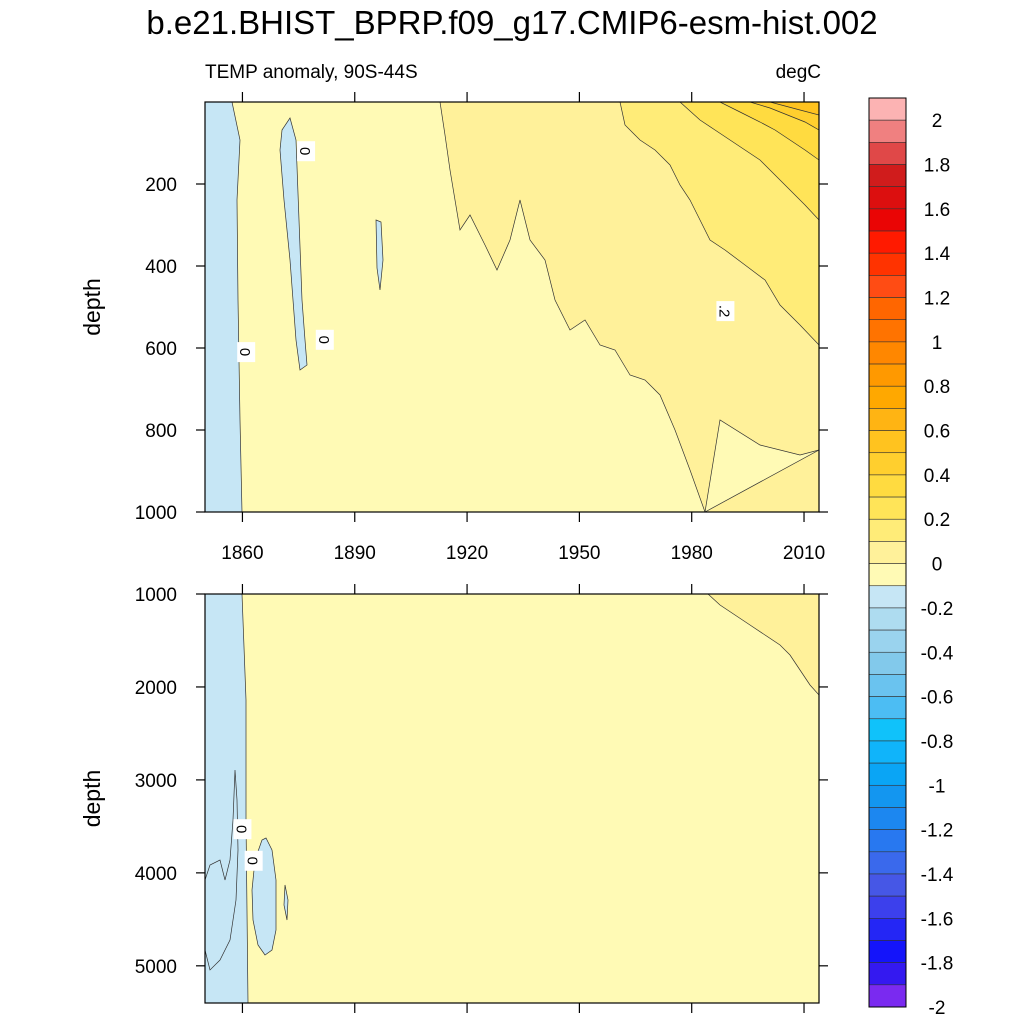  I want to click on y-tick-label: 200, so click(161, 185).